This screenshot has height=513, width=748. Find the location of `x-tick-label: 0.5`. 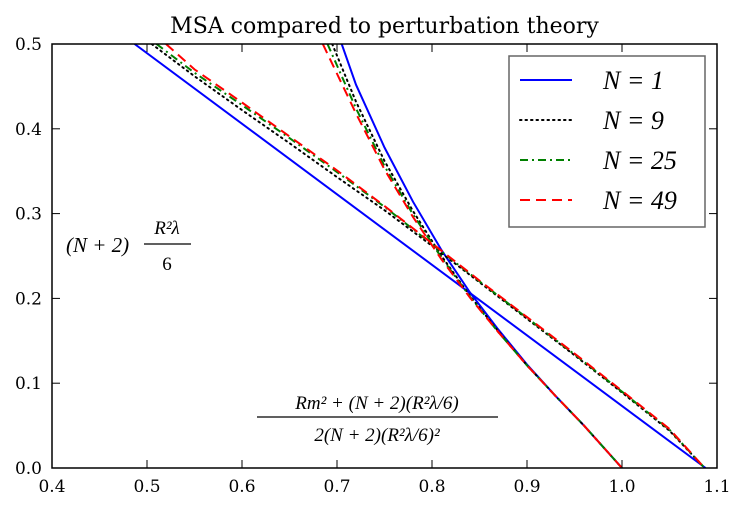

x-tick-label: 0.5 is located at coordinates (146, 487).